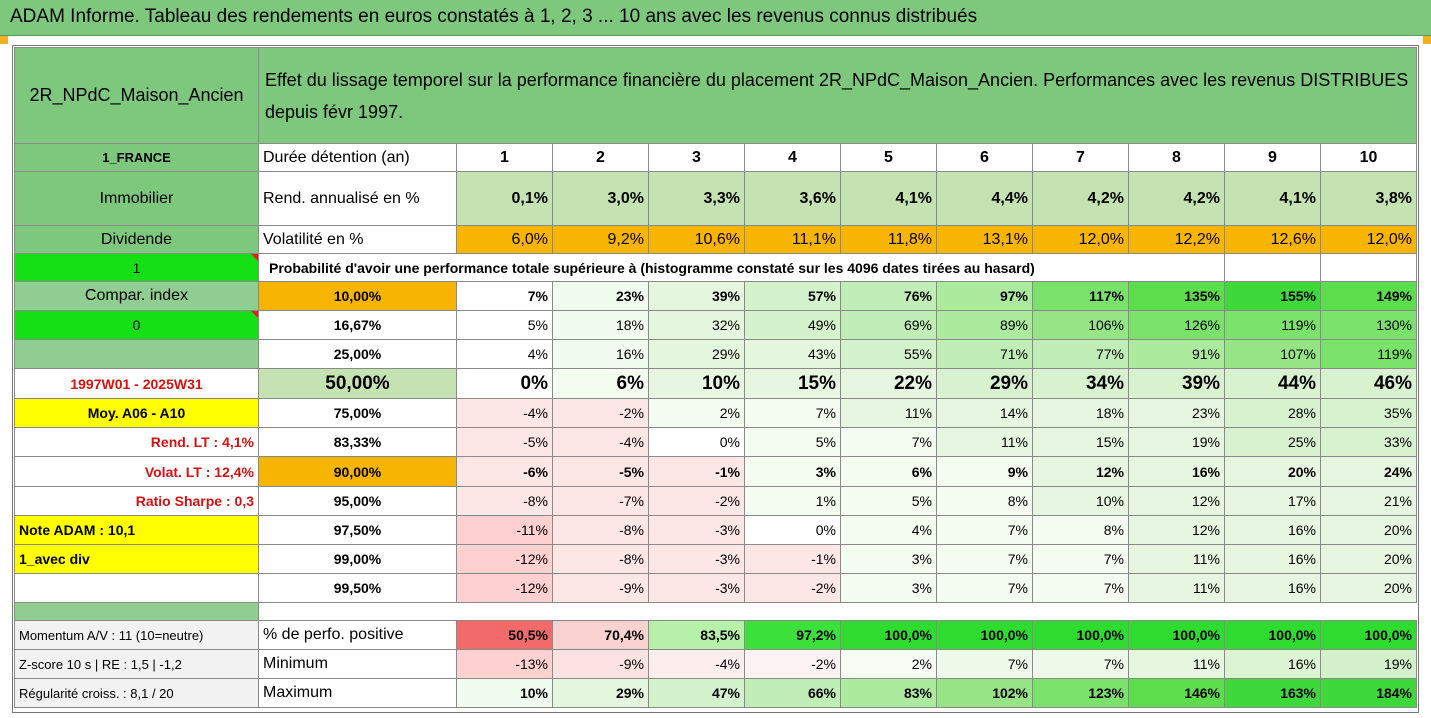 Image resolution: width=1431 pixels, height=718 pixels. What do you see at coordinates (600, 471) in the screenshot?
I see `percentile-value: -5%` at bounding box center [600, 471].